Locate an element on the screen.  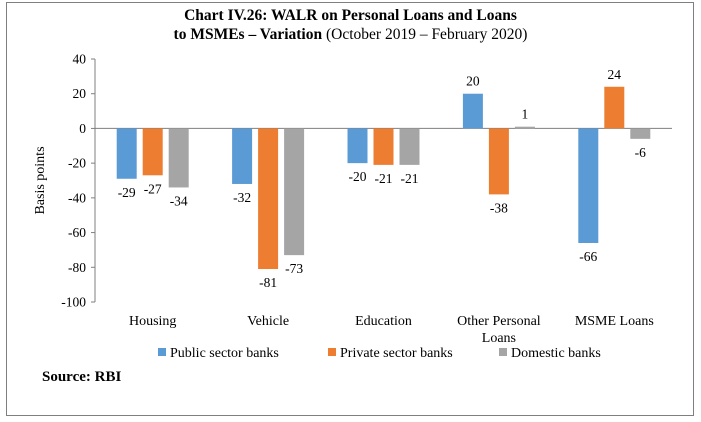
x-tick-label: Vehicle is located at coordinates (268, 321).